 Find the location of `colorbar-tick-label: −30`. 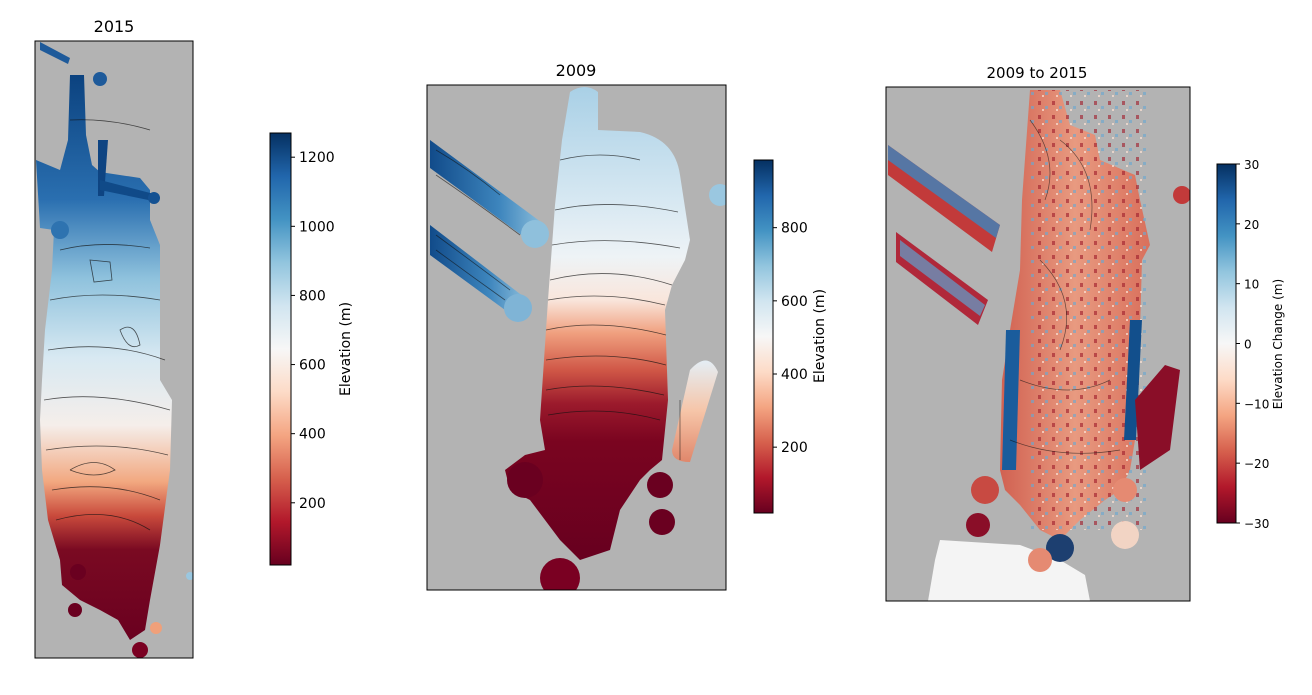

colorbar-tick-label: −30 is located at coordinates (1256, 524).